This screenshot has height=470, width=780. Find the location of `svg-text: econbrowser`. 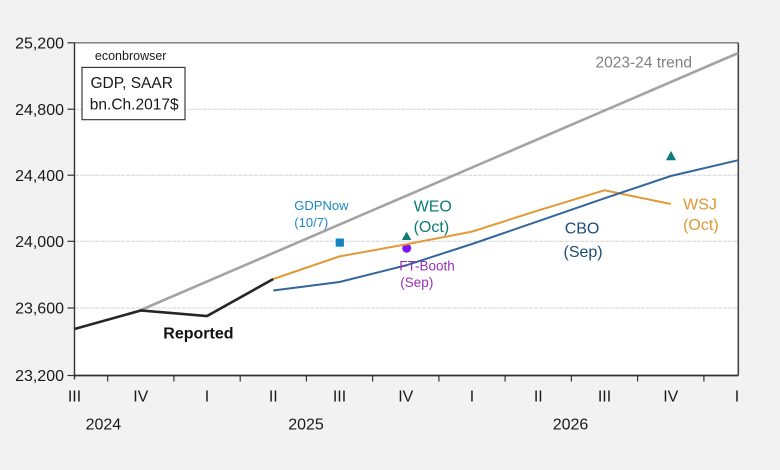

svg-text: econbrowser is located at coordinates (131, 56).